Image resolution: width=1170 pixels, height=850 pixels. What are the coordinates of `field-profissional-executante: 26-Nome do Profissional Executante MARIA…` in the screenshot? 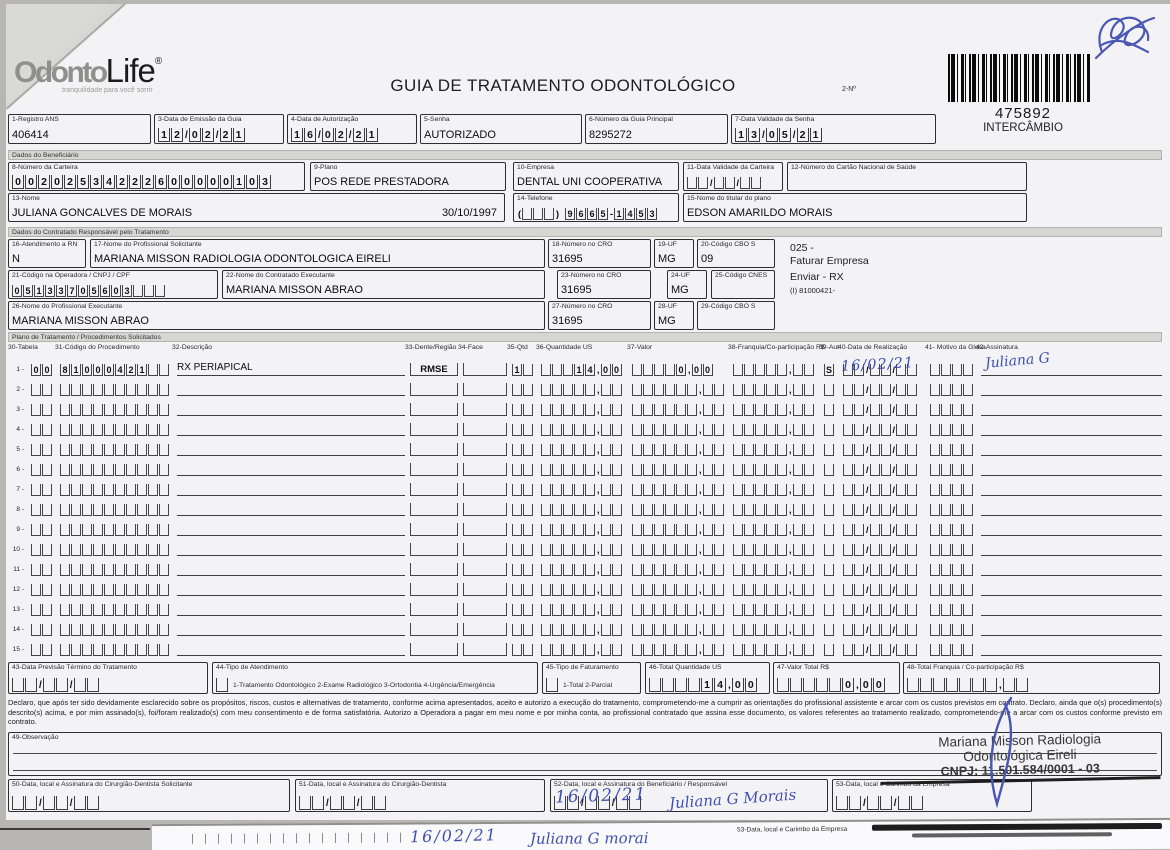 It's located at (276, 315).